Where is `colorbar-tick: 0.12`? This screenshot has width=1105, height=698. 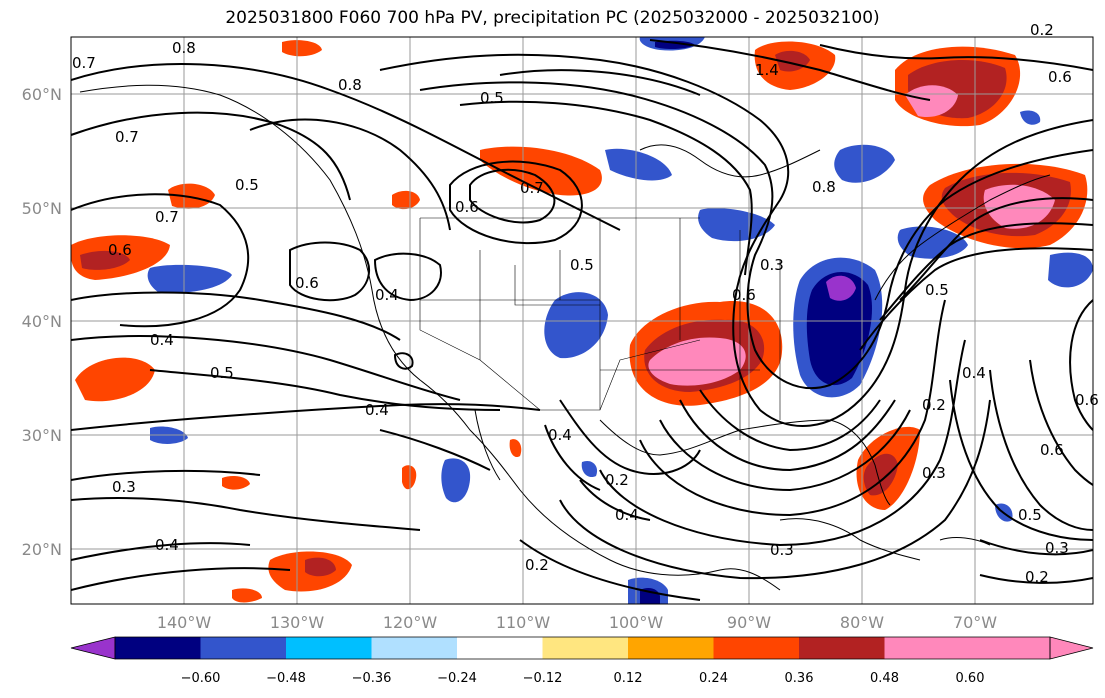
colorbar-tick: 0.12 is located at coordinates (628, 678).